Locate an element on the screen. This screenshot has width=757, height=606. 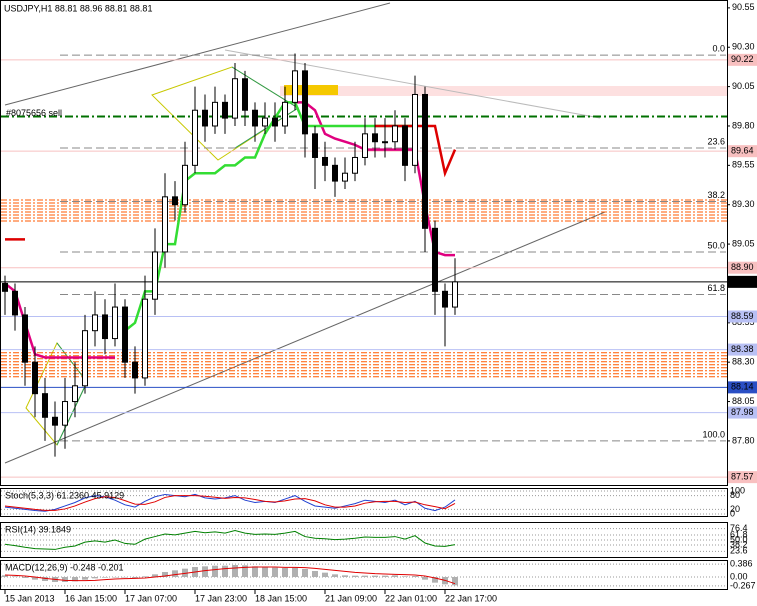
indicator-label: RSI(14) 39.1849 is located at coordinates (38, 529).